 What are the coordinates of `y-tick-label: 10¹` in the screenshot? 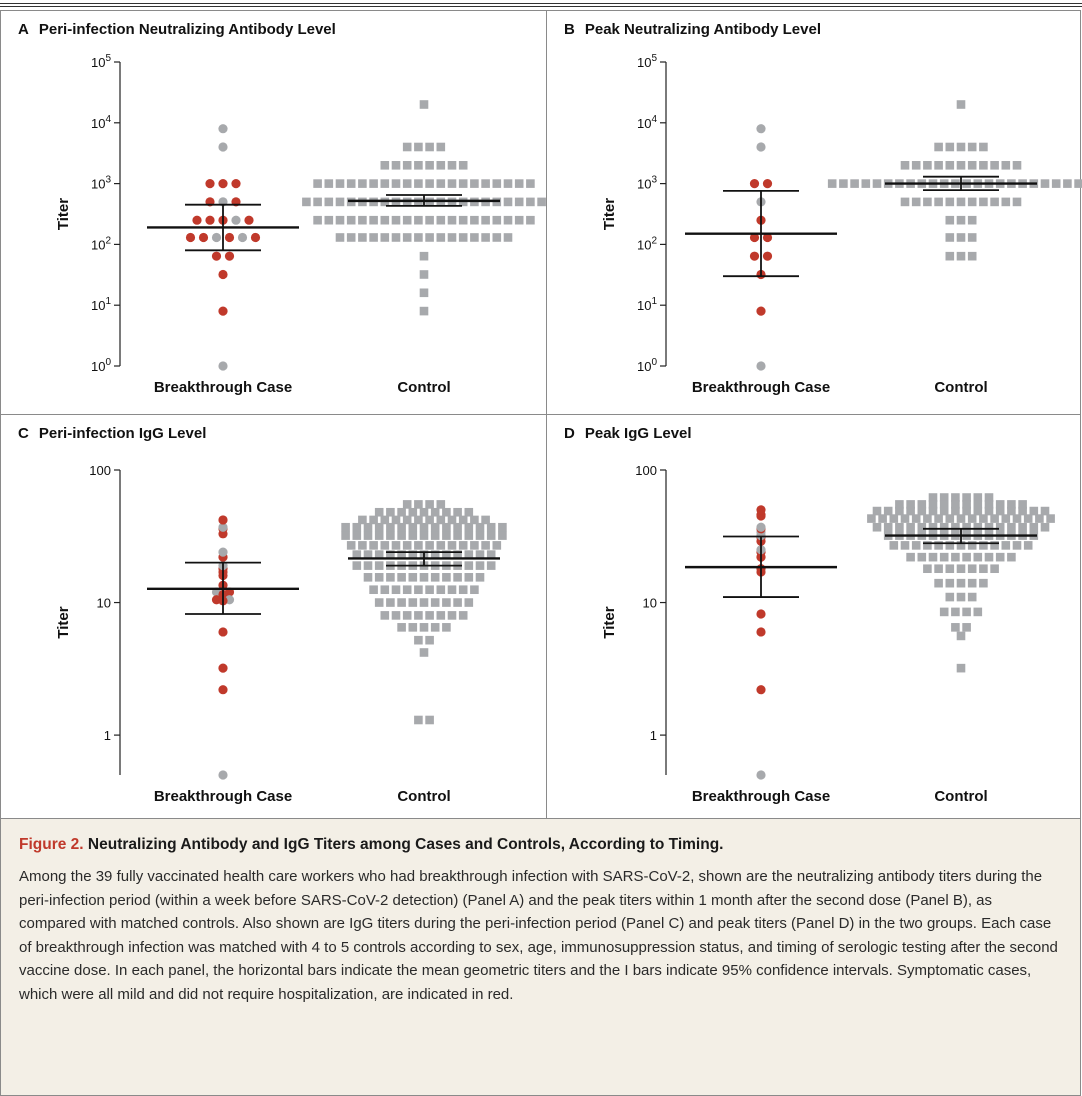 It's located at (101, 304).